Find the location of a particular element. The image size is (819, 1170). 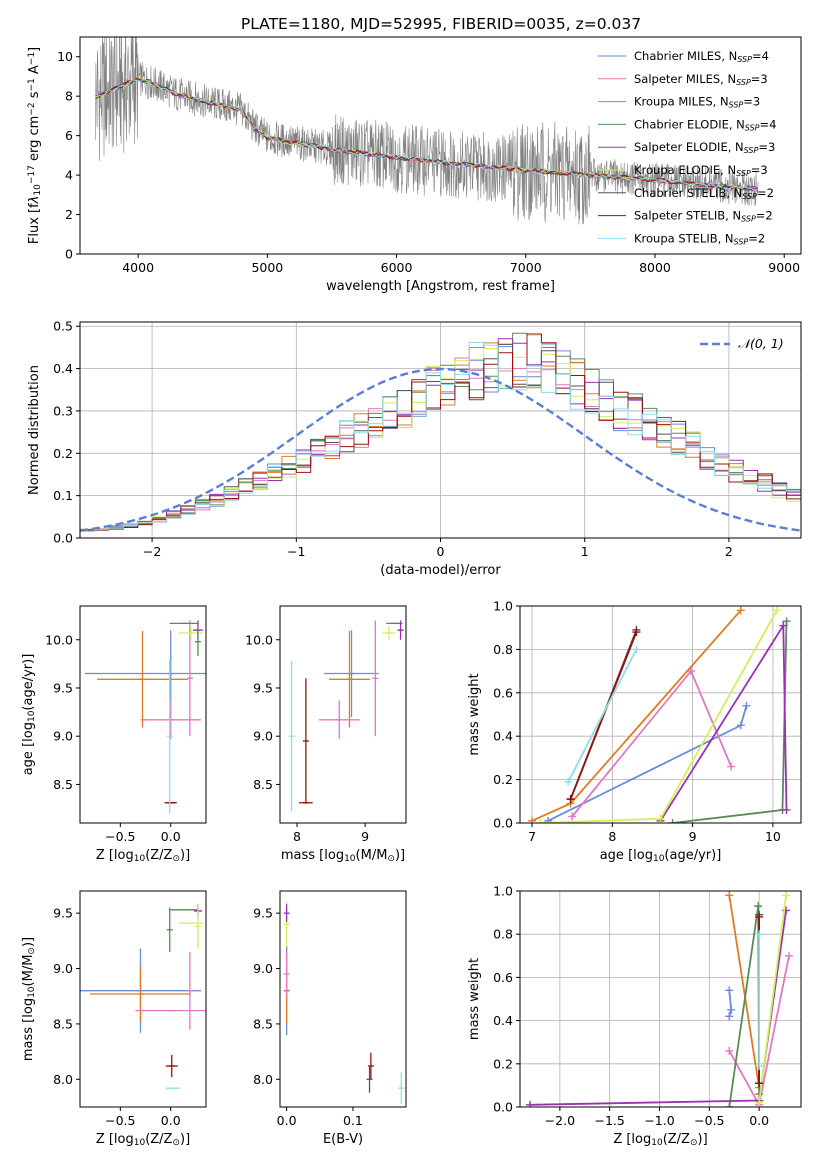

y-tick-label: 4 is located at coordinates (69, 175).